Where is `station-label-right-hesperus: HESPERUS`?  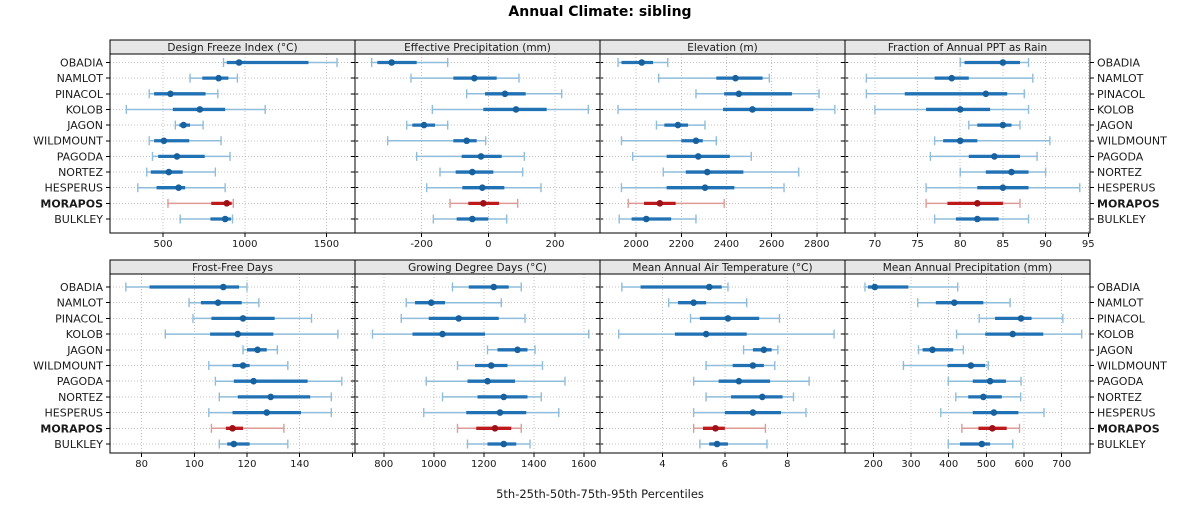
station-label-right-hesperus: HESPERUS is located at coordinates (1126, 188).